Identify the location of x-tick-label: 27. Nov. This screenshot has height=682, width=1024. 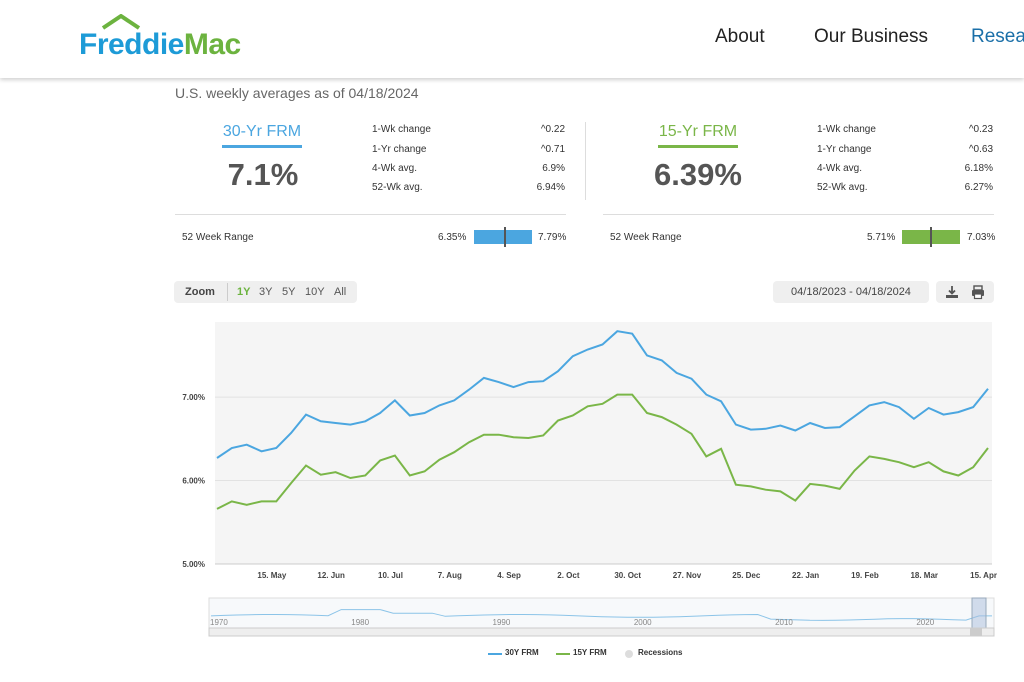
(687, 575).